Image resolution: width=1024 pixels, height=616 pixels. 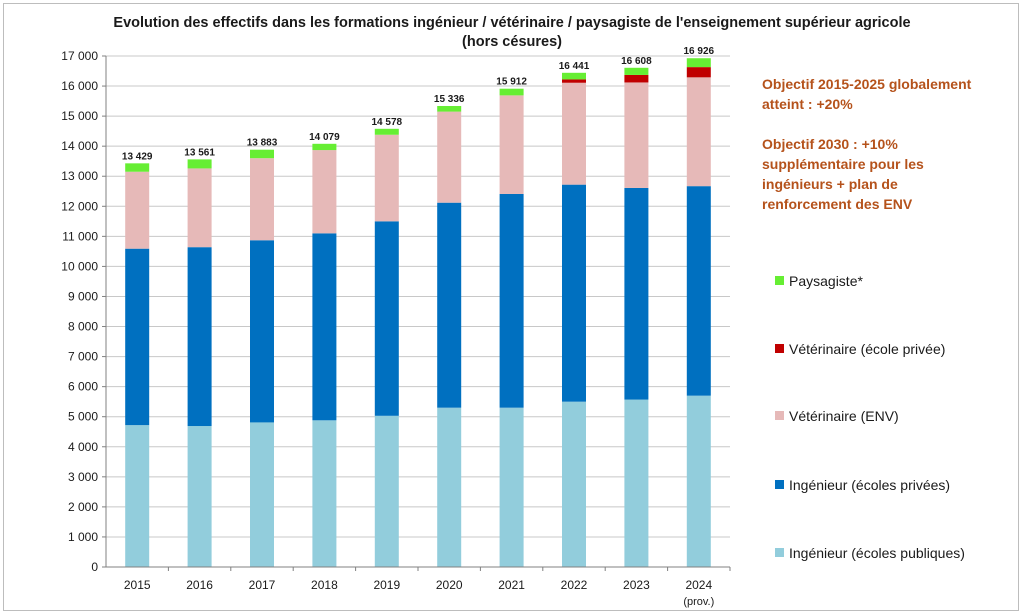 What do you see at coordinates (636, 61) in the screenshot?
I see `bar-total-label: 16 608` at bounding box center [636, 61].